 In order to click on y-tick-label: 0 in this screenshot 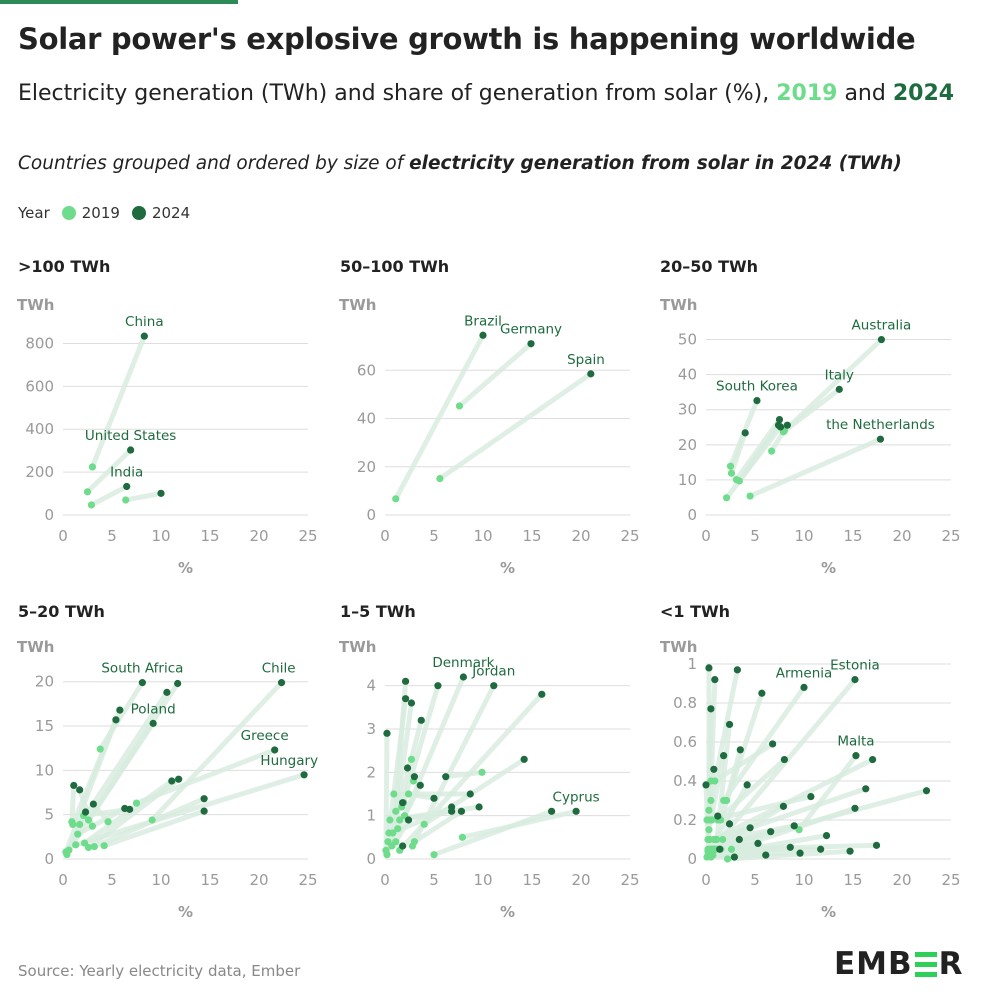, I will do `click(371, 515)`.